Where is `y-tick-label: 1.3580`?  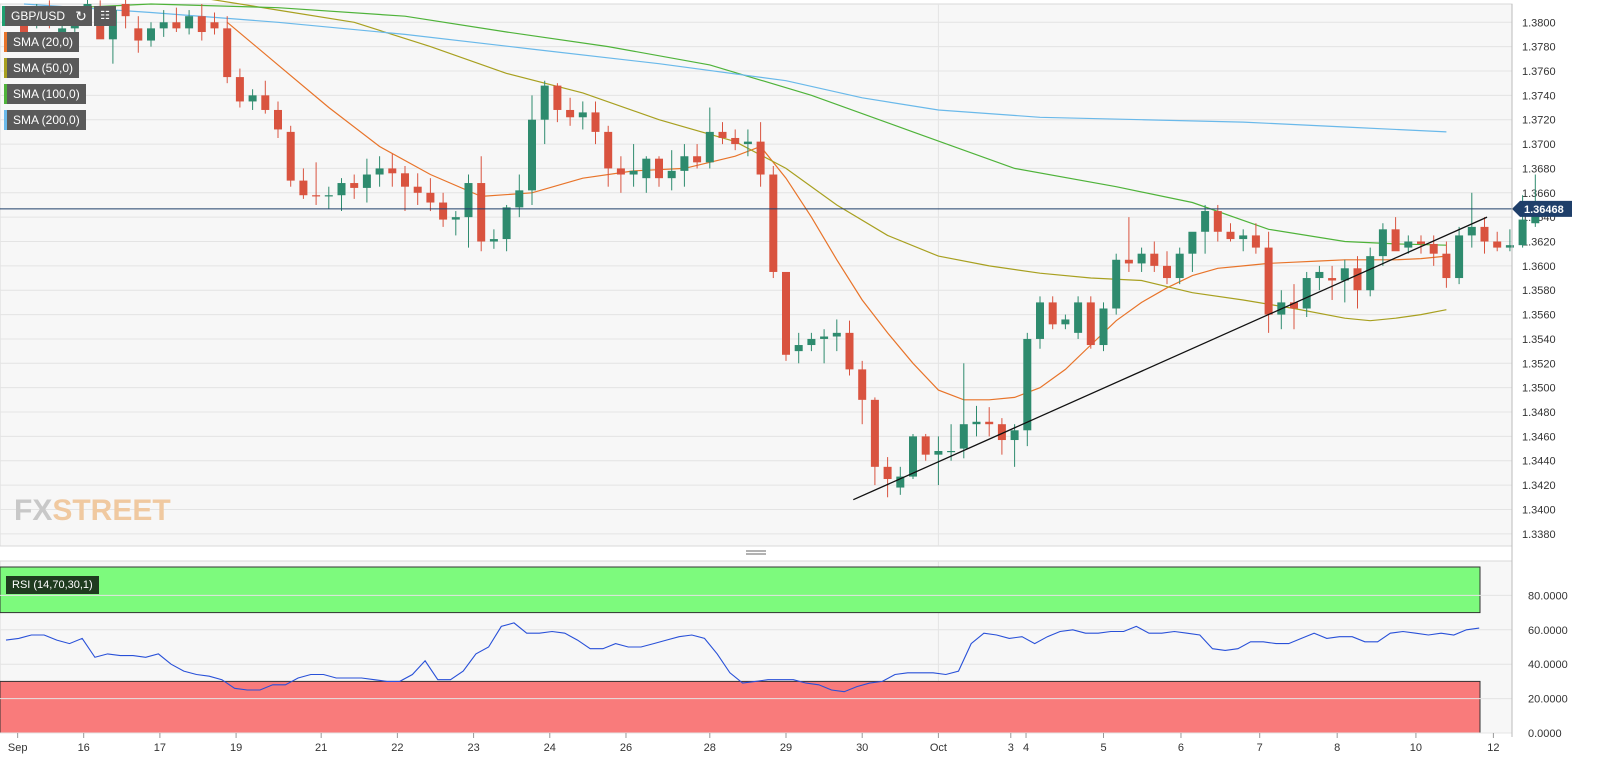 y-tick-label: 1.3580 is located at coordinates (1539, 291).